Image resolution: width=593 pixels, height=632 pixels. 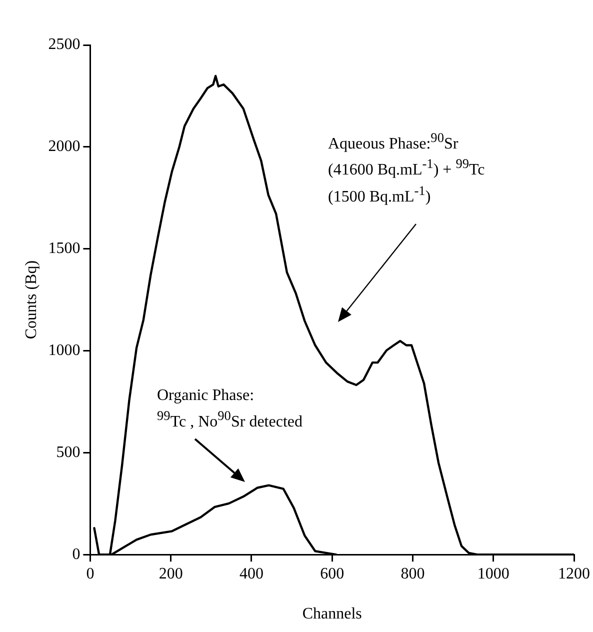 I want to click on y-tick-label: 2500, so click(x=64, y=45).